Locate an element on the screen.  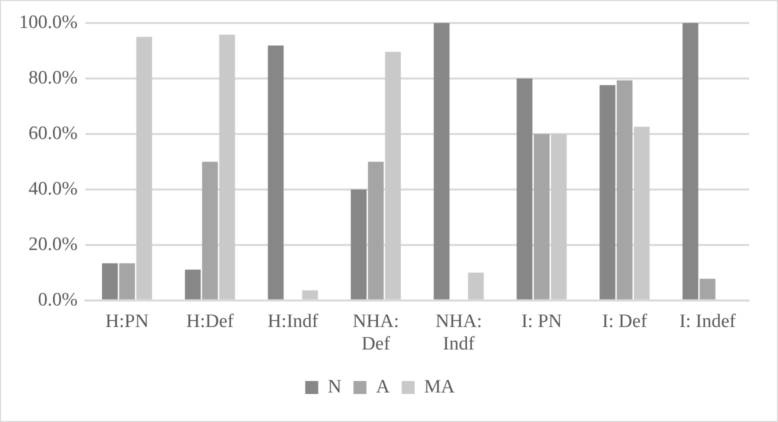
x-tick-label: H:Def is located at coordinates (210, 321).